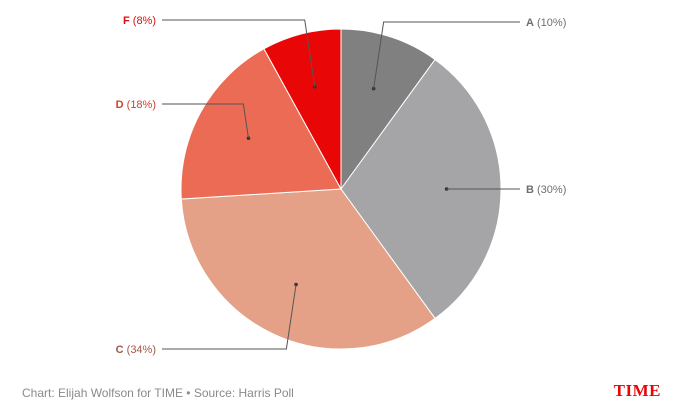 This screenshot has height=416, width=679. What do you see at coordinates (546, 23) in the screenshot?
I see `slice-label-a: A (10%)` at bounding box center [546, 23].